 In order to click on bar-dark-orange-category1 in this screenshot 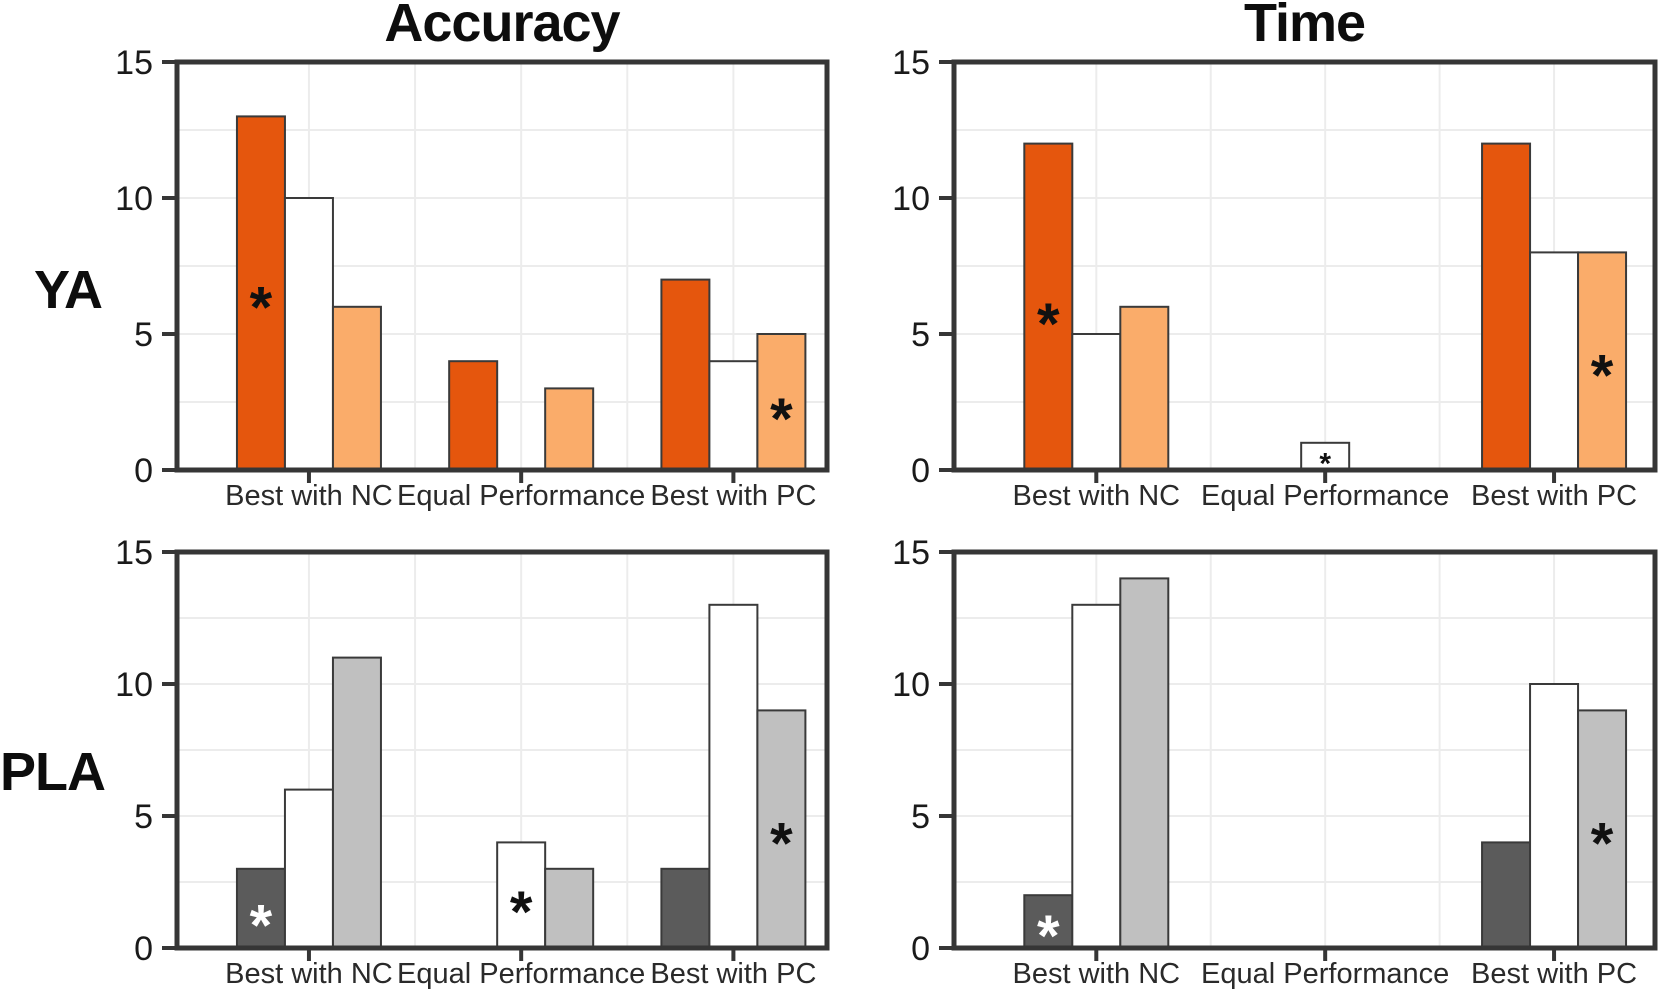, I will do `click(473, 416)`.